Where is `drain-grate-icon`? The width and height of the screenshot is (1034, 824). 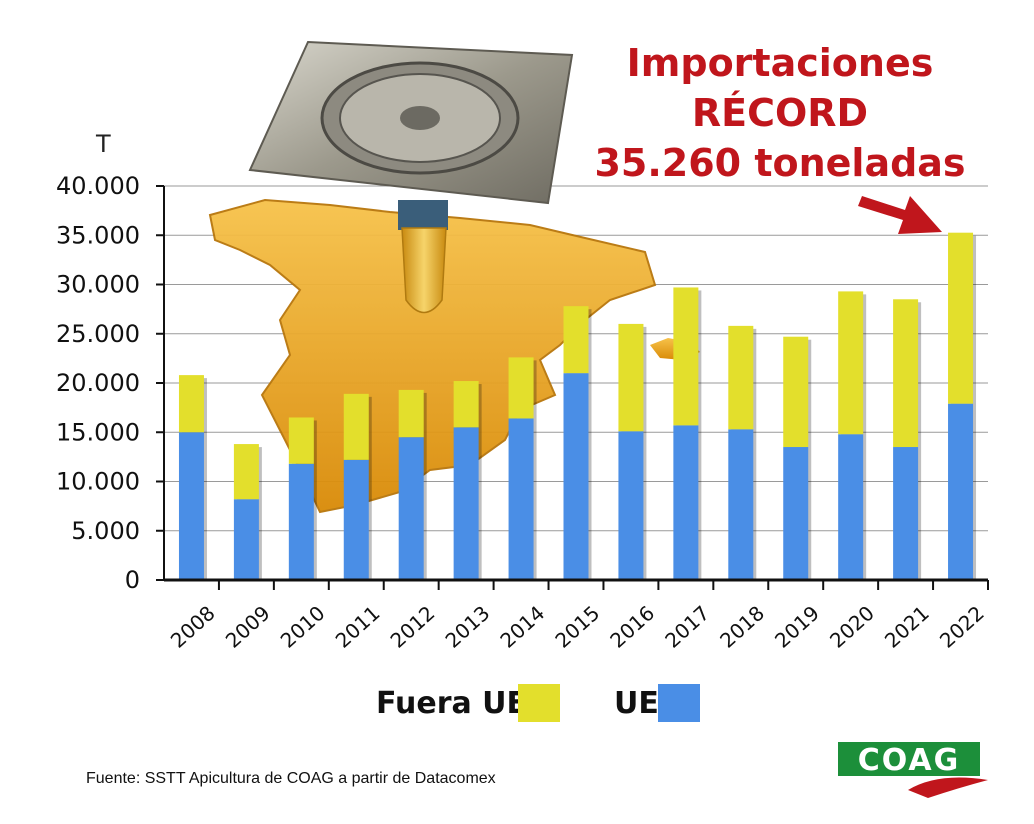 drain-grate-icon is located at coordinates (411, 177).